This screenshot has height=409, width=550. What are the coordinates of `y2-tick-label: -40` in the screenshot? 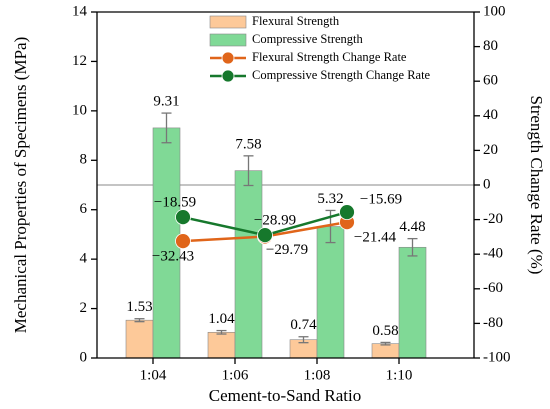 It's located at (493, 254).